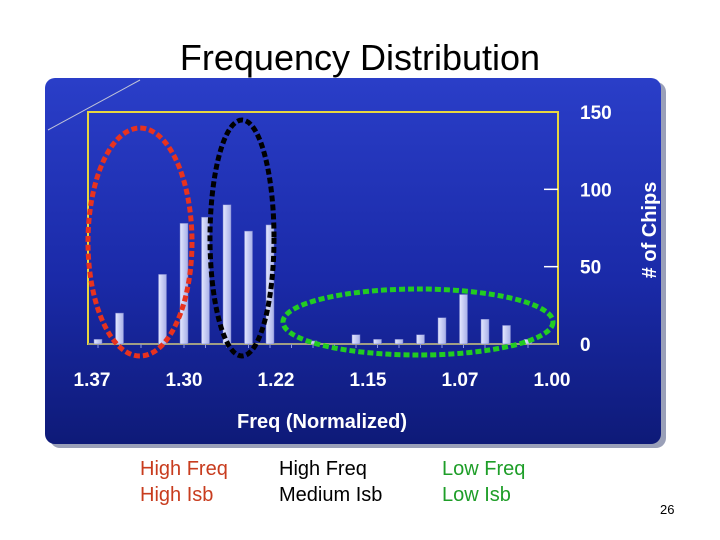 Image resolution: width=720 pixels, height=540 pixels. What do you see at coordinates (590, 268) in the screenshot?
I see `y-tick-label: 50` at bounding box center [590, 268].